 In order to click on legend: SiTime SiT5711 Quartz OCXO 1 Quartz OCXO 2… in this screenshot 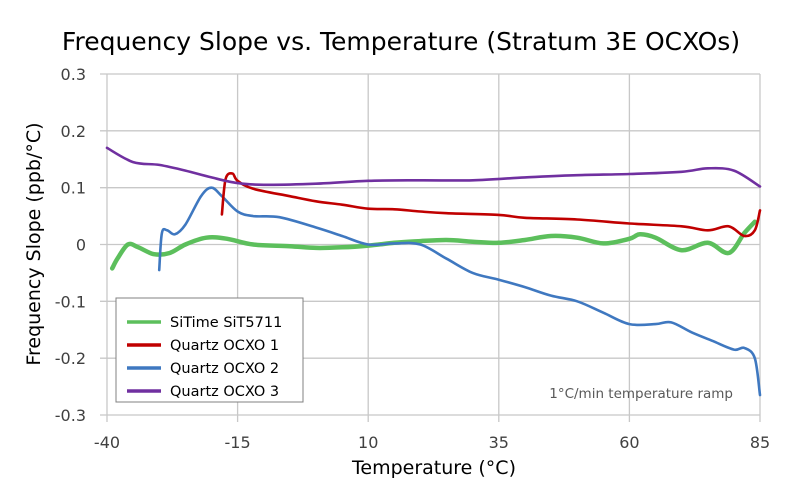, I will do `click(209, 350)`.